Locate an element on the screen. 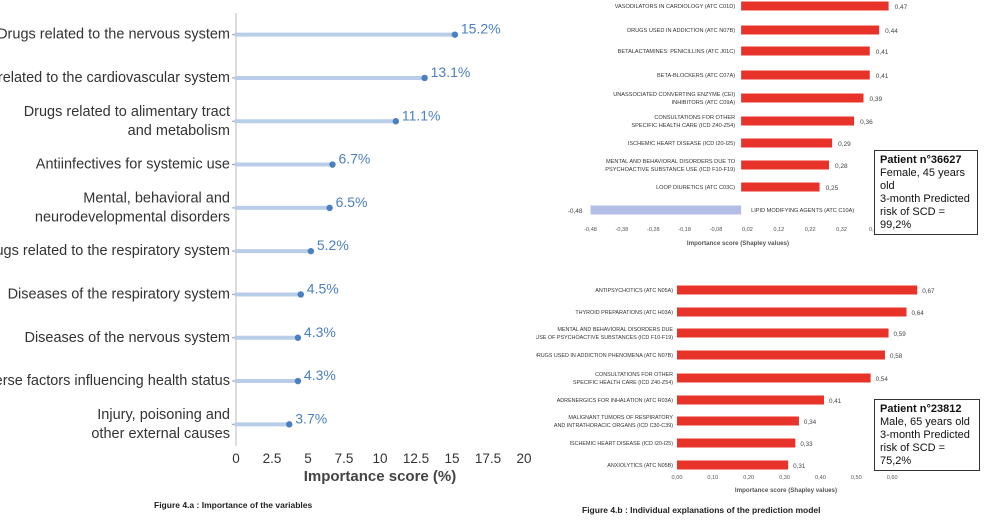 The width and height of the screenshot is (988, 522). x-tick-label: -0,28 is located at coordinates (653, 230).